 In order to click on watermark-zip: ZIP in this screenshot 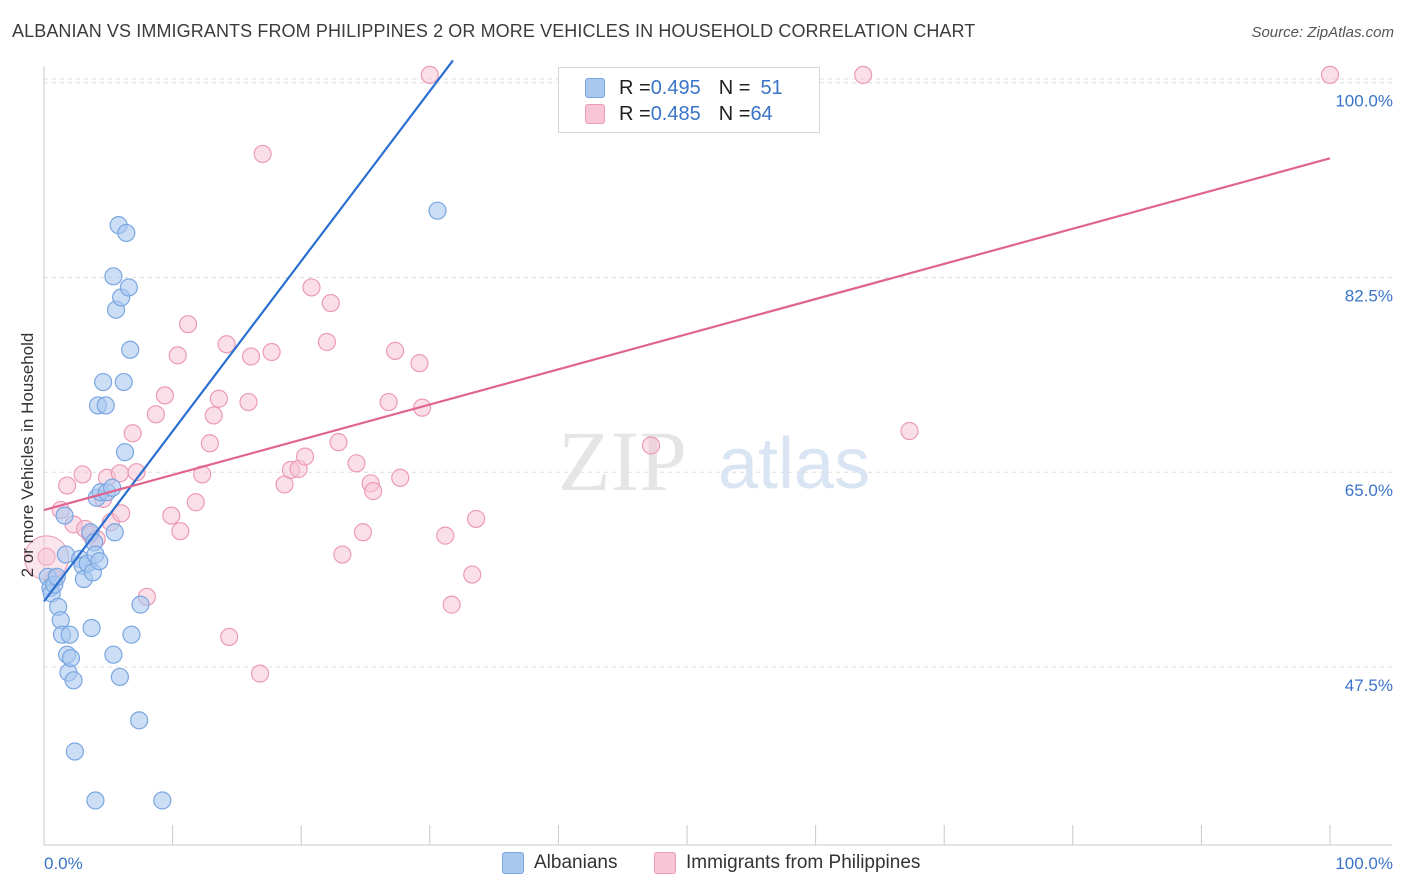, I will do `click(622, 461)`.